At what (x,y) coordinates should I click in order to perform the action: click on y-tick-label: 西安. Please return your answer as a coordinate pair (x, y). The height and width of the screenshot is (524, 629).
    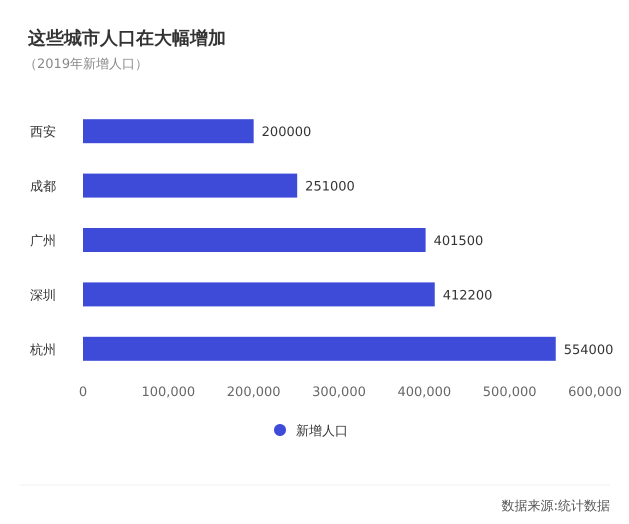
    Looking at the image, I should click on (43, 132).